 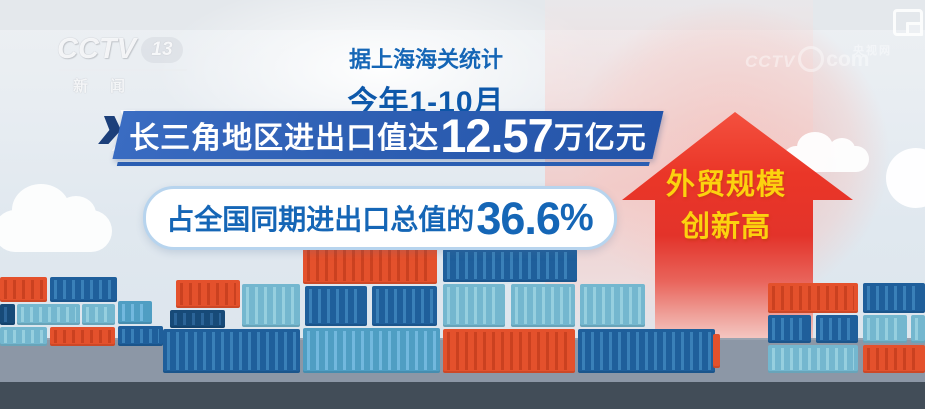 I want to click on cloud-left, so click(x=56, y=218).